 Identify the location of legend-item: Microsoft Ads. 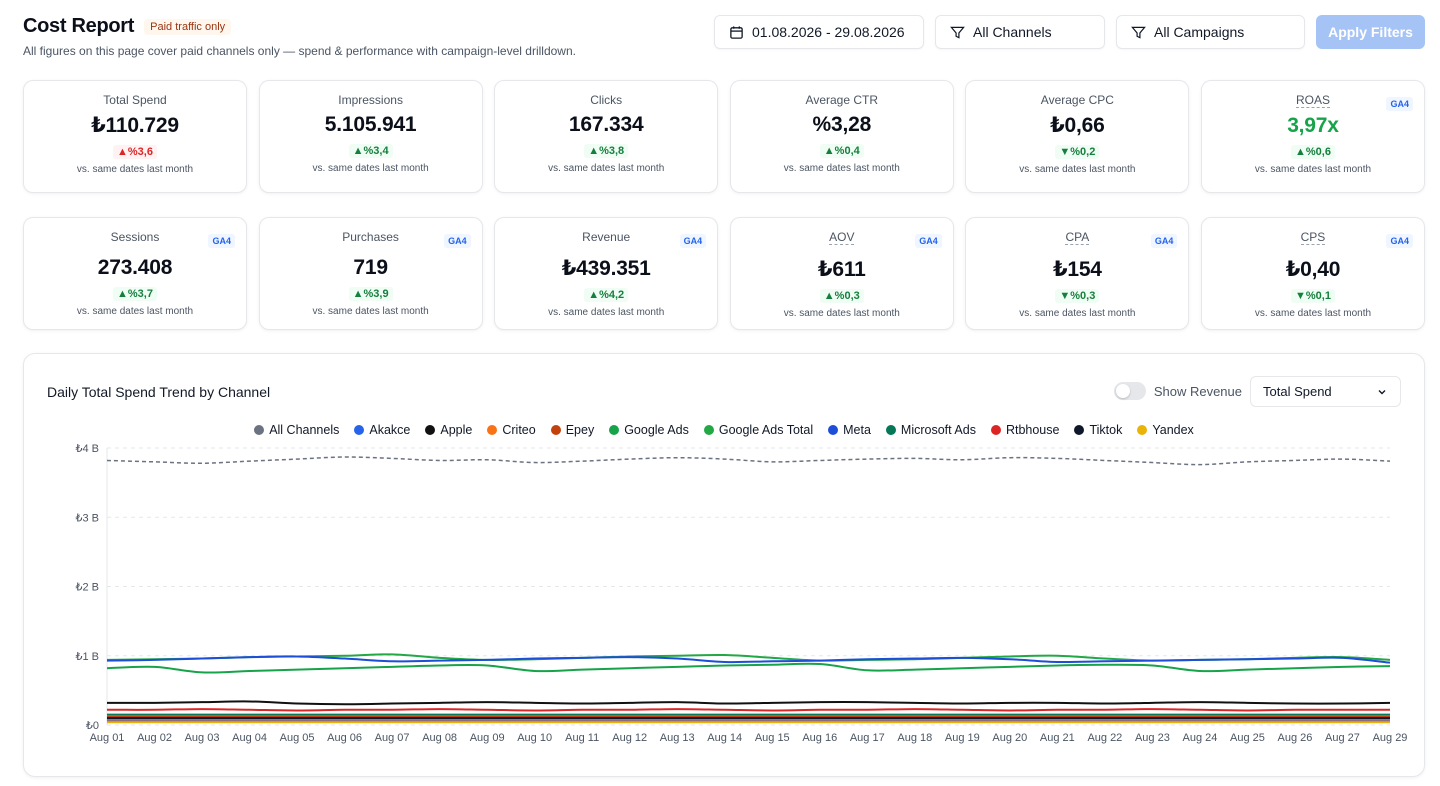
(930, 430).